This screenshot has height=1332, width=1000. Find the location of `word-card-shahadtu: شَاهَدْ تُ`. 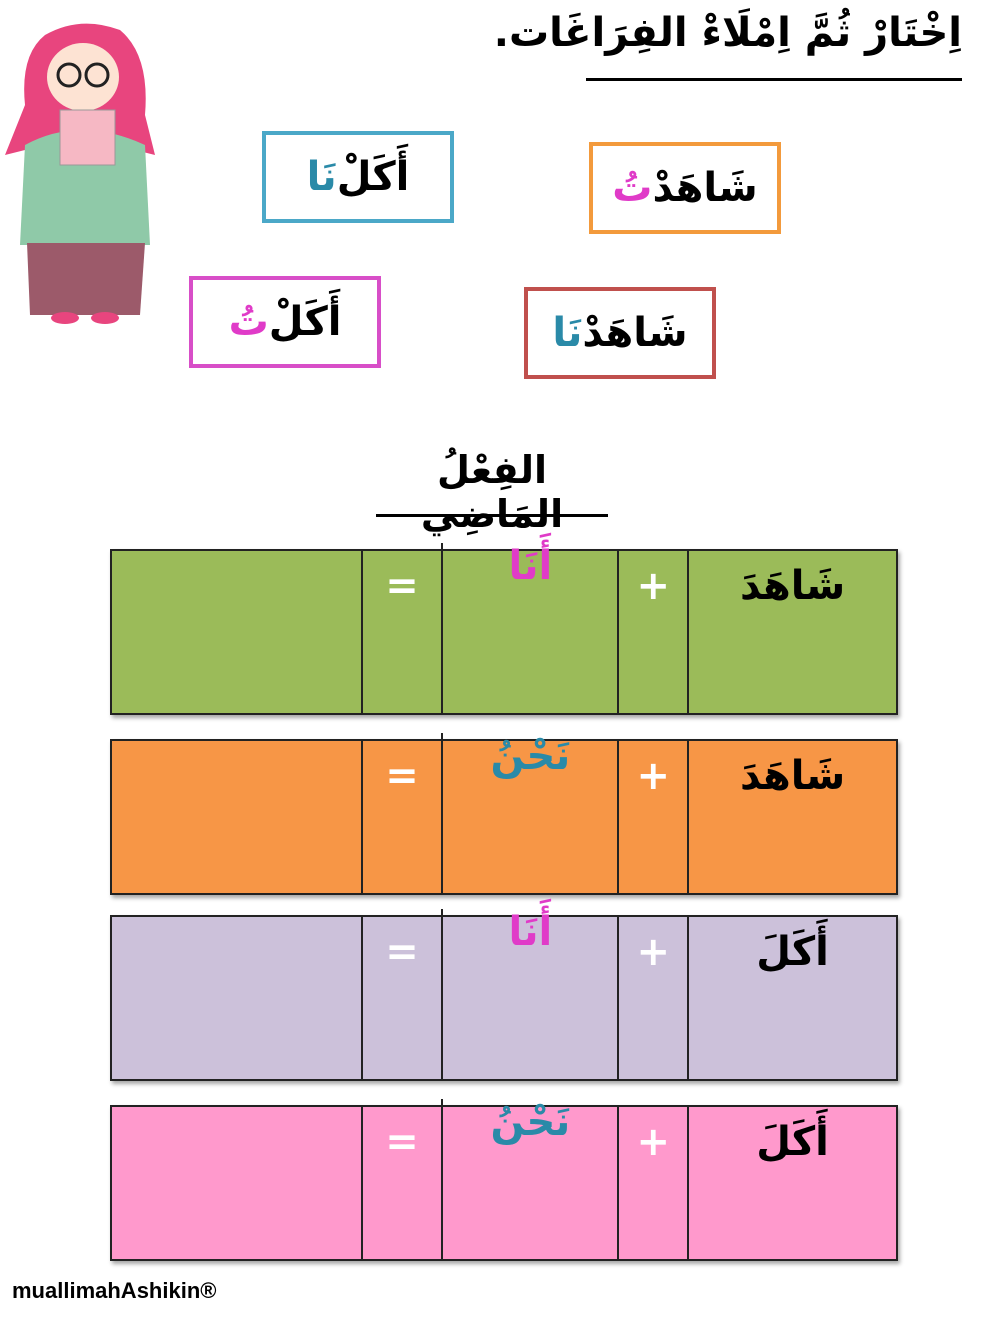

word-card-shahadtu: شَاهَدْ تُ is located at coordinates (685, 188).